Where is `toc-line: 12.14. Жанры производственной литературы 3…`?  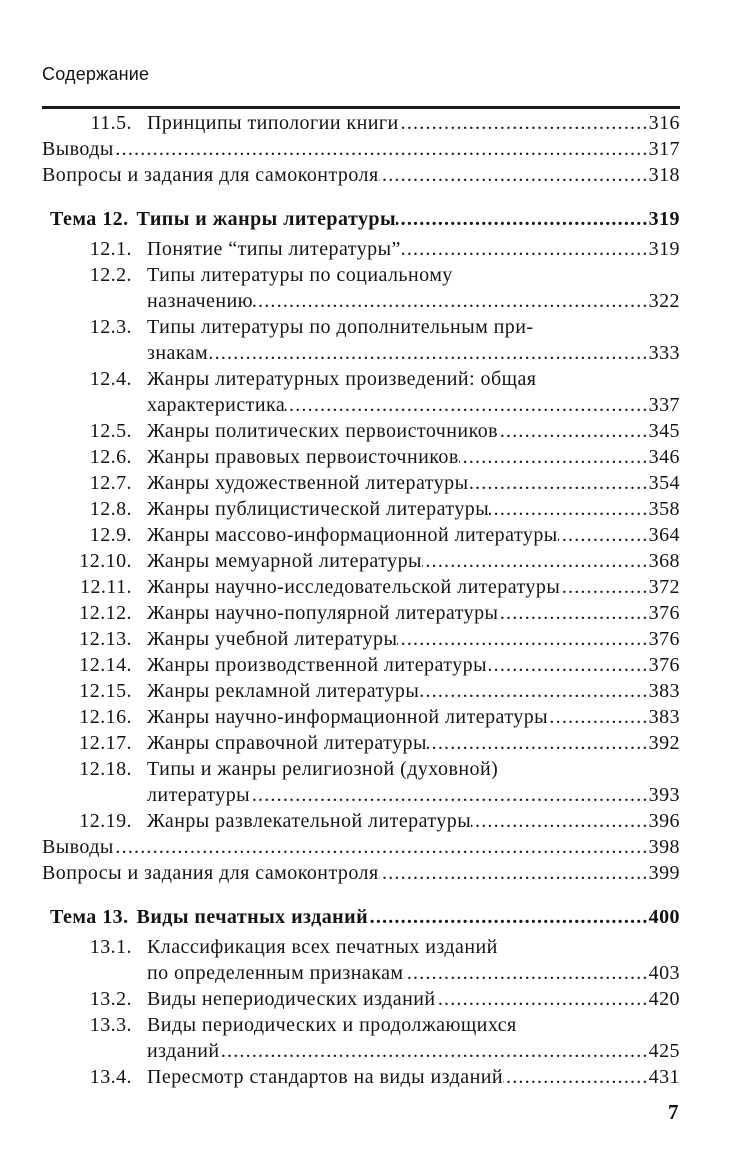 toc-line: 12.14. Жанры производственной литературы 3… is located at coordinates (361, 665).